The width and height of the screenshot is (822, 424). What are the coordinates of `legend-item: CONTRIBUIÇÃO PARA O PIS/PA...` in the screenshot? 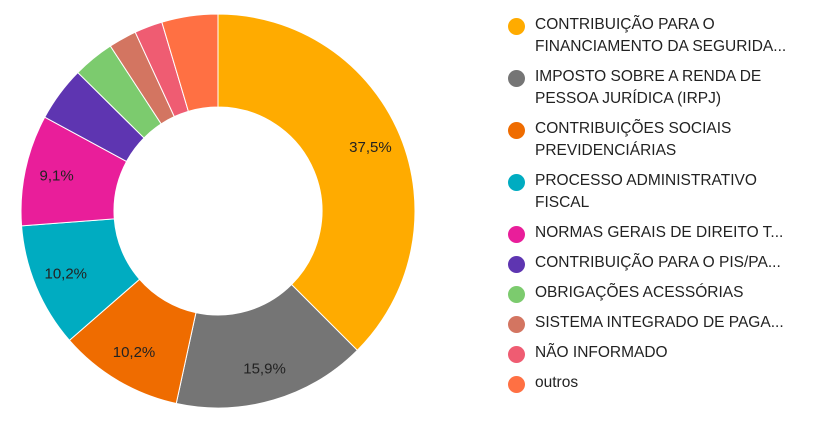 It's located at (658, 263).